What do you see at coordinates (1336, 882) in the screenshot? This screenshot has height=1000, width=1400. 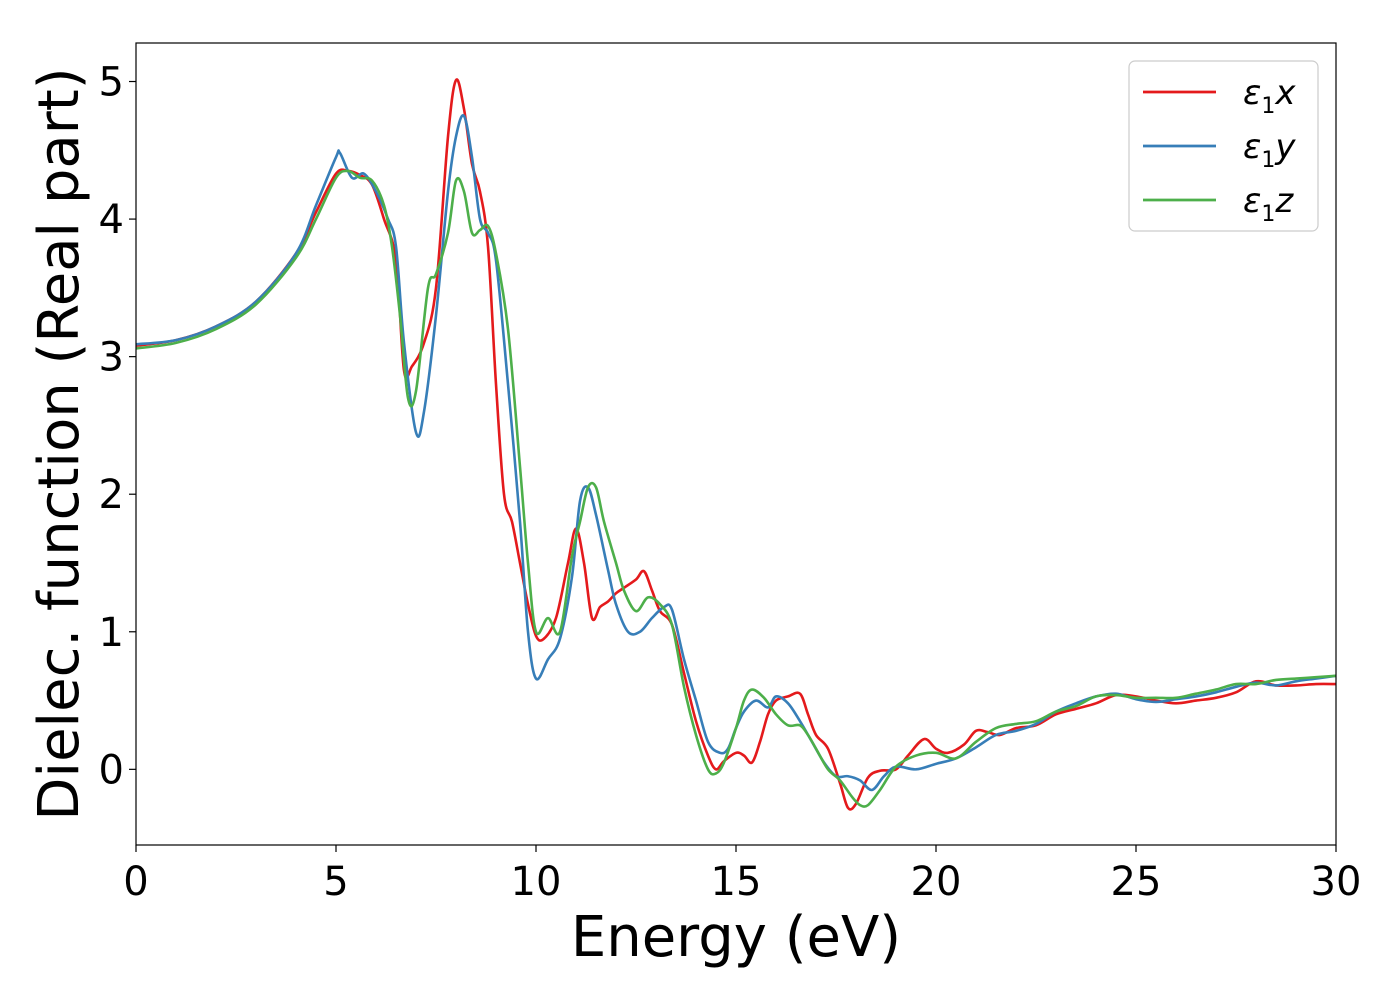 I see `x-tick-label: 30` at bounding box center [1336, 882].